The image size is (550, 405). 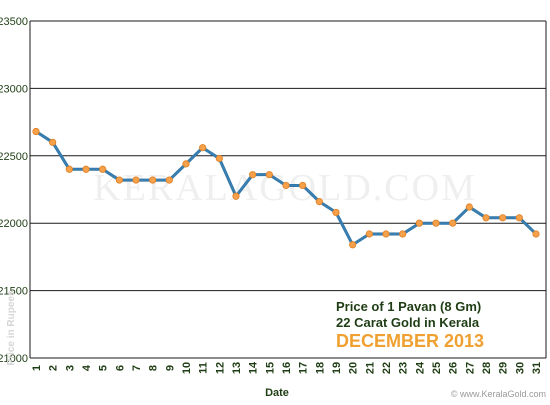 I want to click on x-tick-label: 20, so click(x=354, y=368).